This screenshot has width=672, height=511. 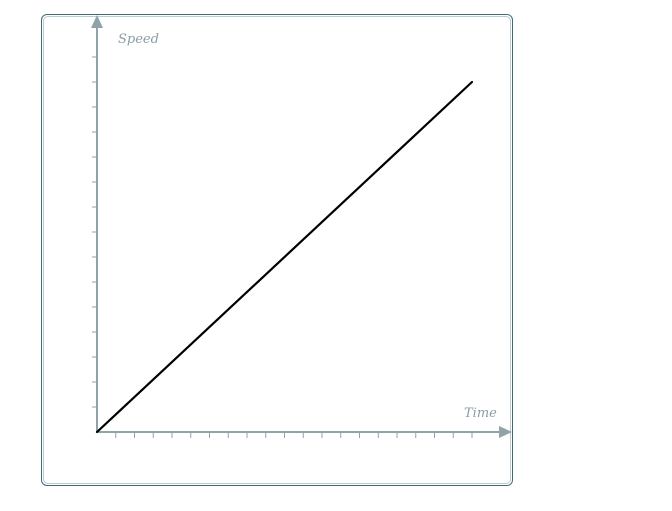 I want to click on y-axis-label: Speed, so click(x=138, y=39).